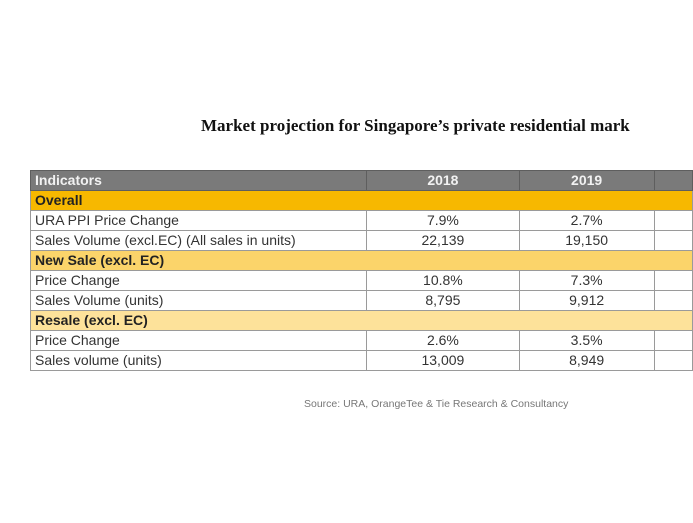  I want to click on table-header-row: Indicators 2018 2019, so click(361, 180).